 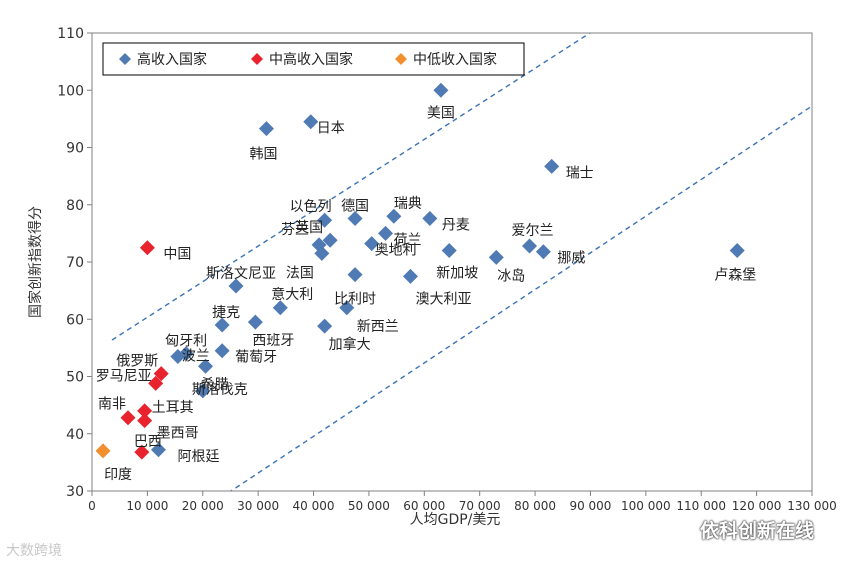 I want to click on watermark-left: 大数跨境, so click(x=34, y=551).